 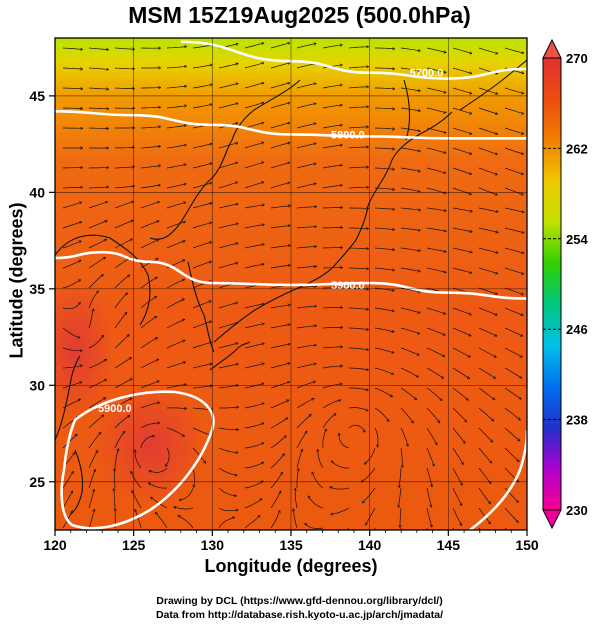 I want to click on coastline-sakhalin, so click(x=407, y=110).